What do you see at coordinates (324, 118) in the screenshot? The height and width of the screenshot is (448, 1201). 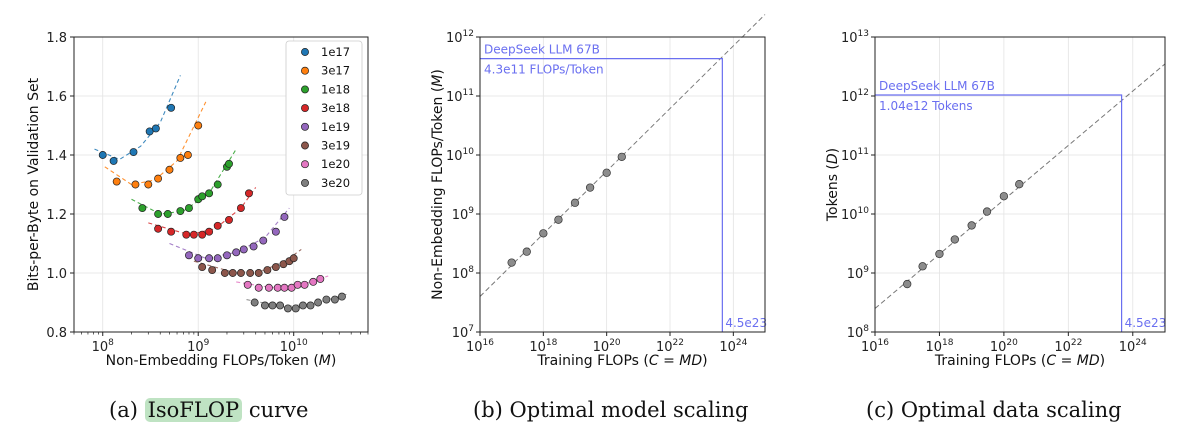 I see `legend-box` at bounding box center [324, 118].